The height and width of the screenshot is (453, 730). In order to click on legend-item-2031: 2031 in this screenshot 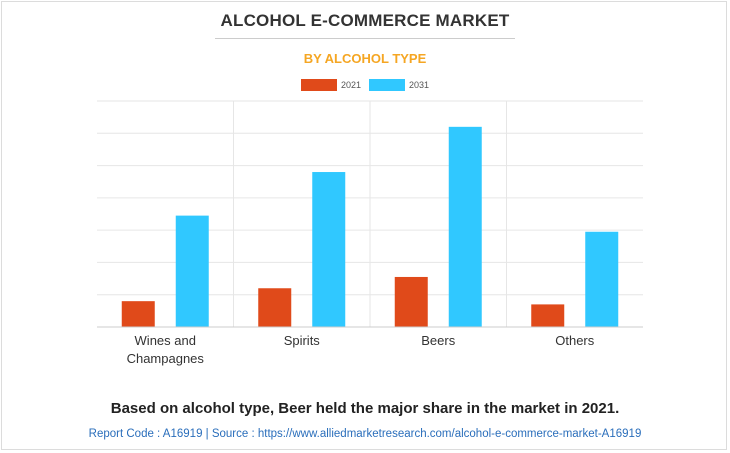, I will do `click(399, 85)`.